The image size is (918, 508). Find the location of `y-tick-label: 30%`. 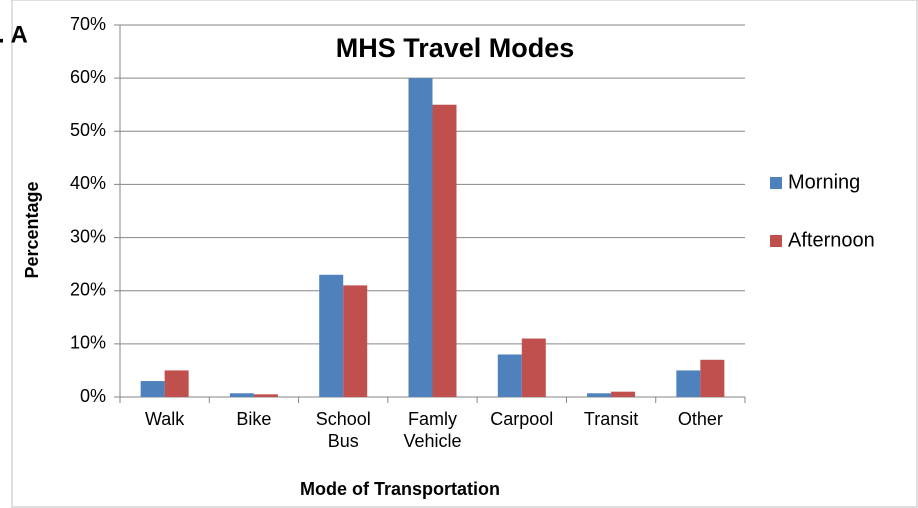

y-tick-label: 30% is located at coordinates (88, 236).